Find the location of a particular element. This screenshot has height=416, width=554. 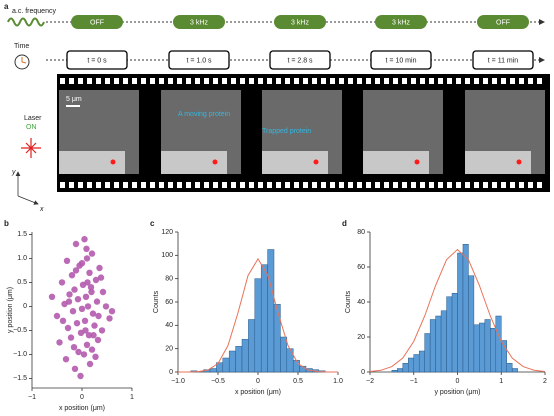

state-label: 3 kHz is located at coordinates (199, 22).